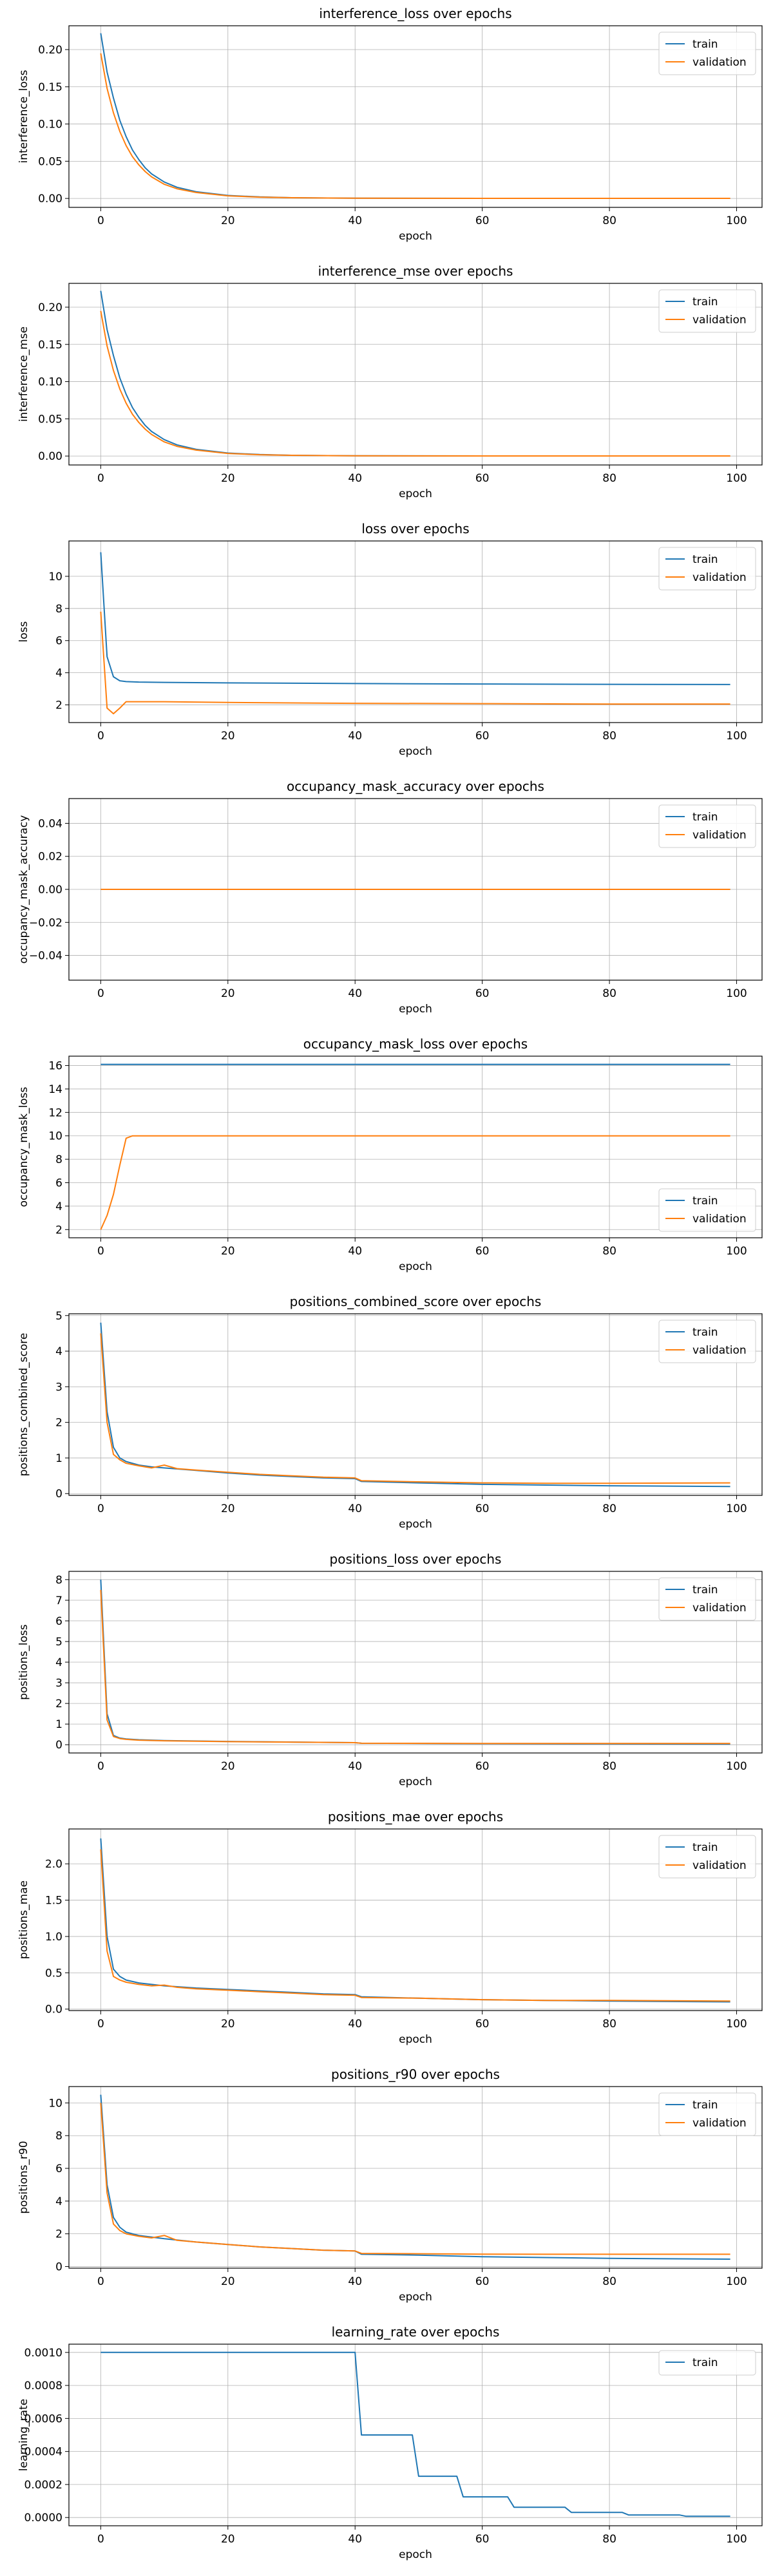 This screenshot has width=773, height=2576. Describe the element at coordinates (55, 577) in the screenshot. I see `y-tick-label: 10` at that location.